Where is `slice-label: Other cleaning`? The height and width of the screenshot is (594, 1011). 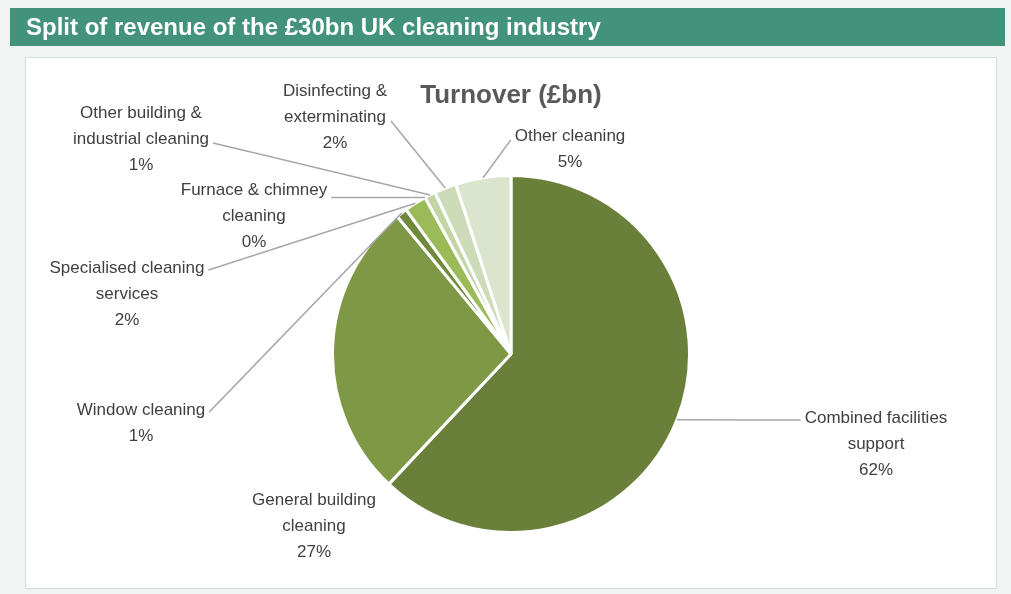 slice-label: Other cleaning is located at coordinates (570, 136).